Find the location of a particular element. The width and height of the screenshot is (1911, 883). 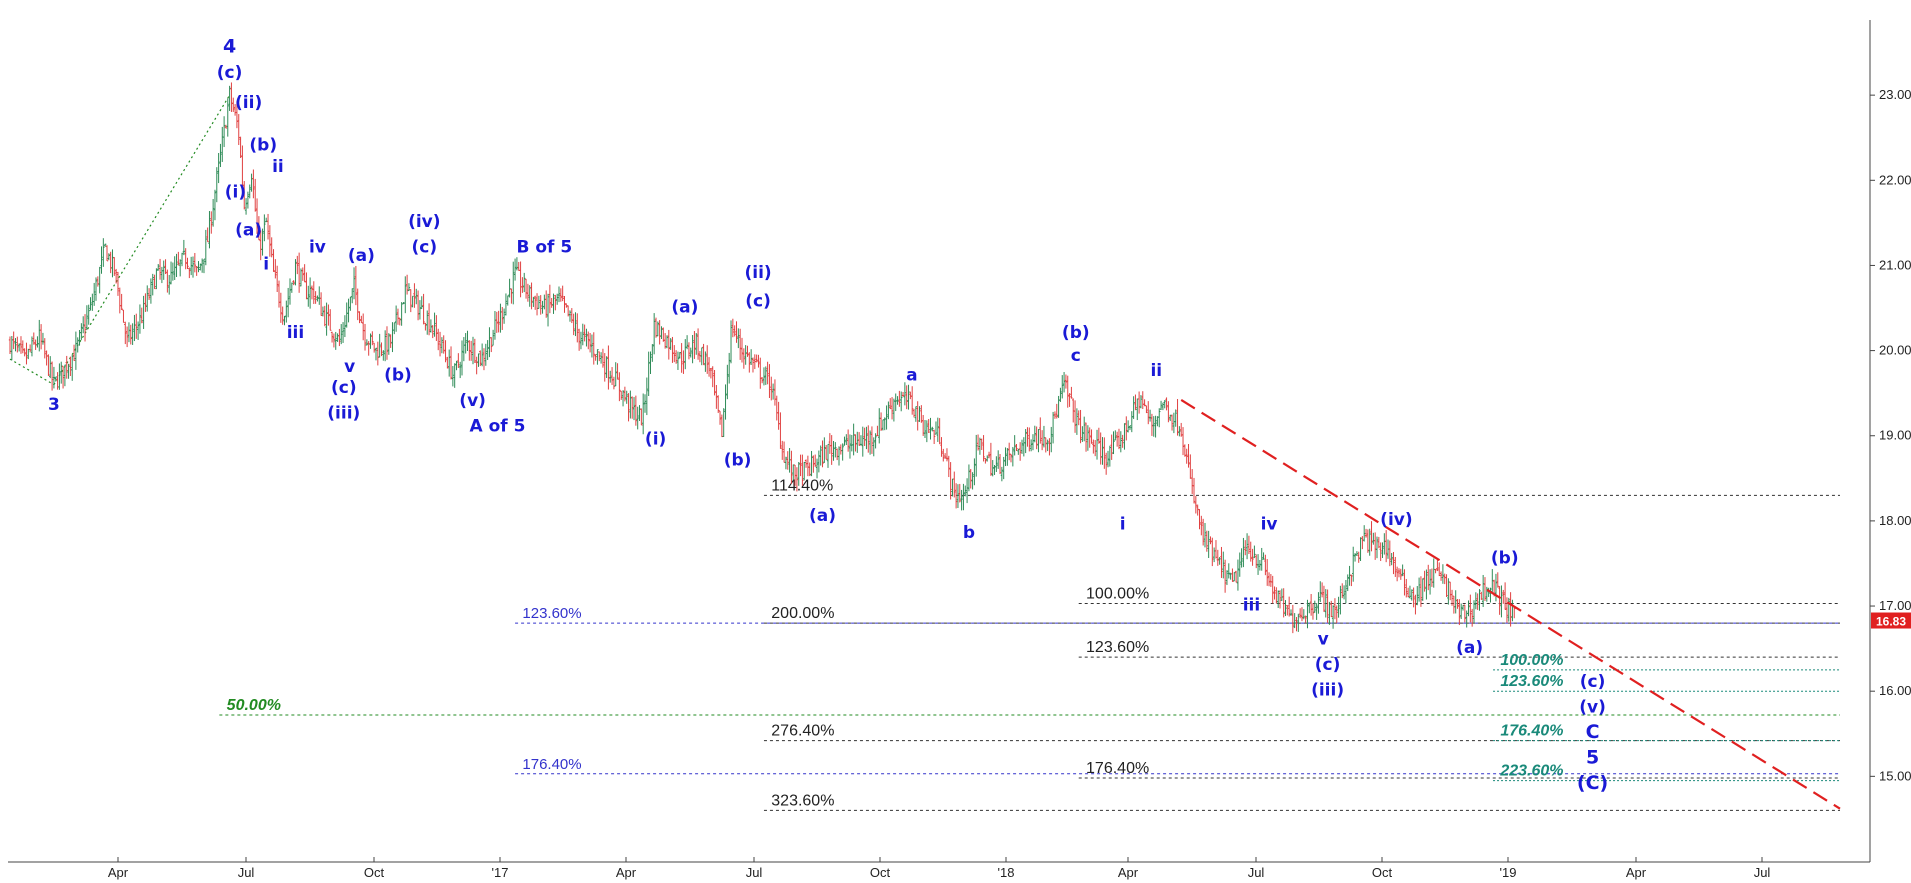

y-tick-label: 21.00 is located at coordinates (1895, 264).